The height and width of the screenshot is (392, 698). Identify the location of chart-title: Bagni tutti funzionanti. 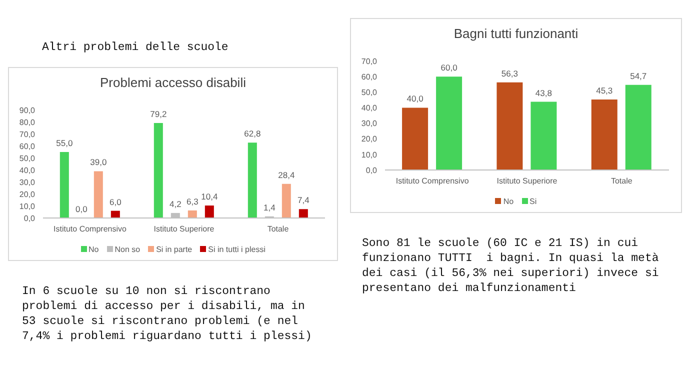
(516, 34).